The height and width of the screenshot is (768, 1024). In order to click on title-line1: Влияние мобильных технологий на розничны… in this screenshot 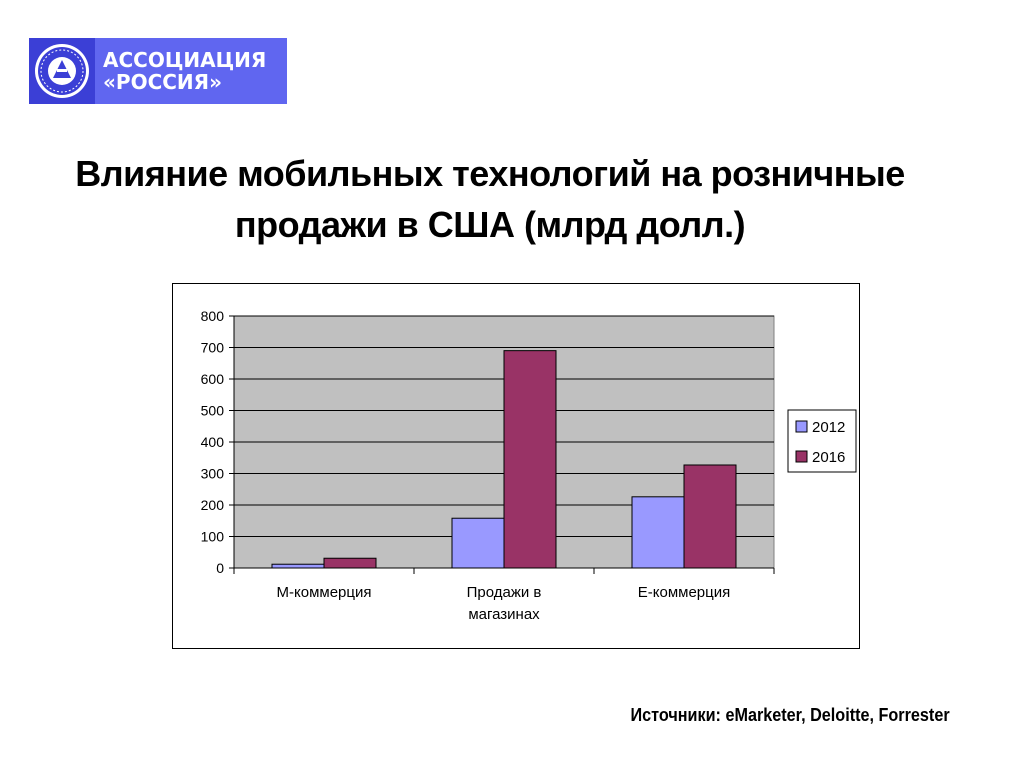, I will do `click(490, 173)`.